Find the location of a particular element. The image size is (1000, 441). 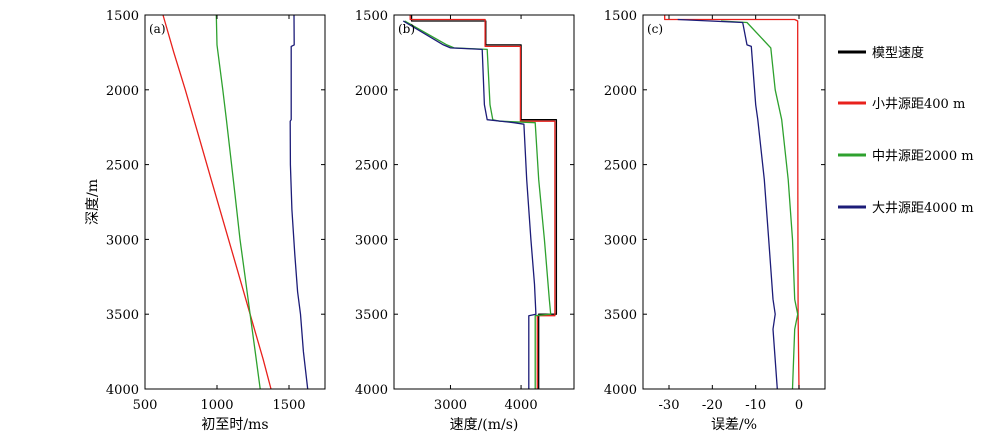

legend: 模型速度 小井源距400 m 中井源距2000 m 大井源距4000 m is located at coordinates (906, 130).